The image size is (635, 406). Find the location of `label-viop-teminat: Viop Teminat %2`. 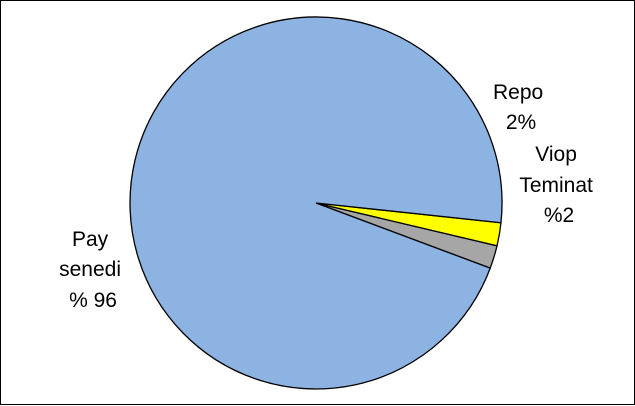

label-viop-teminat: Viop Teminat %2 is located at coordinates (558, 185).